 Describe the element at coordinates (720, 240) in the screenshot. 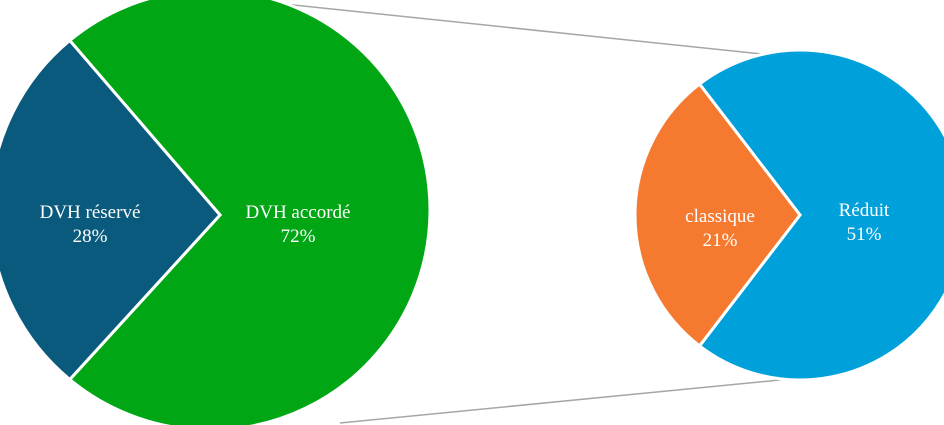

I see `label-percent: 21%` at that location.